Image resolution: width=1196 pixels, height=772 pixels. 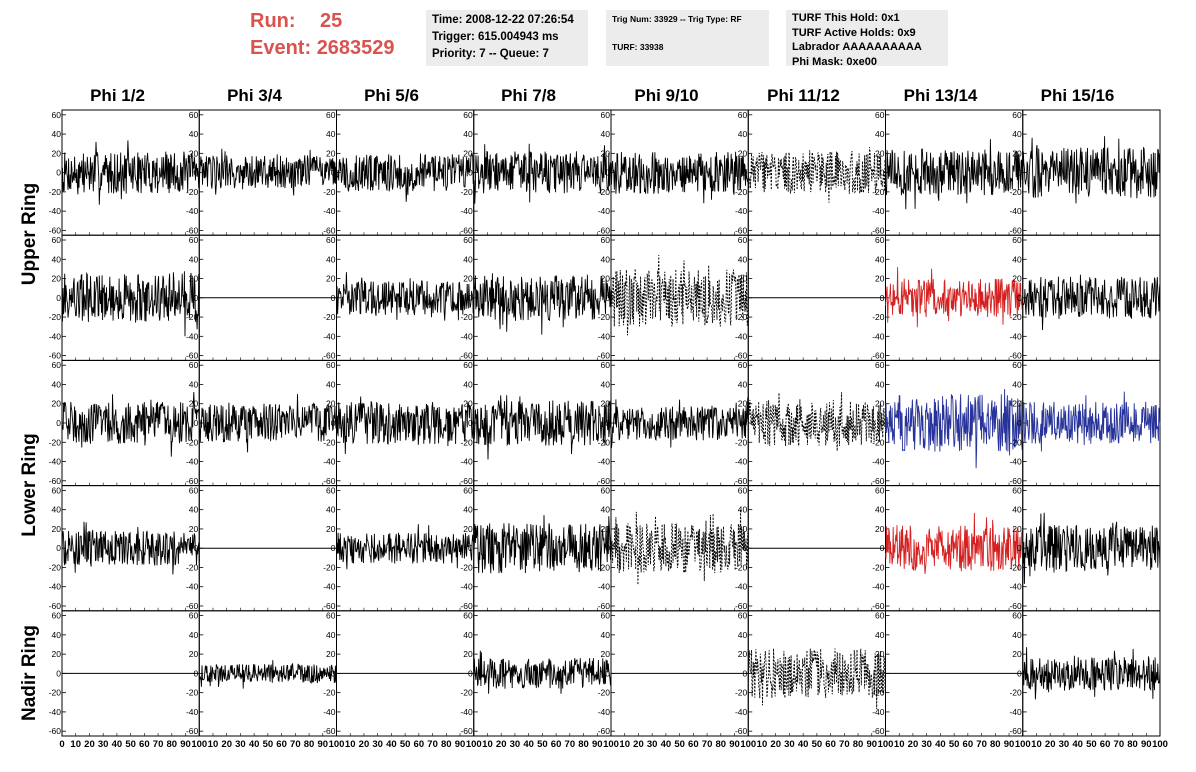 What do you see at coordinates (405, 744) in the screenshot?
I see `x-tick-label: 50` at bounding box center [405, 744].